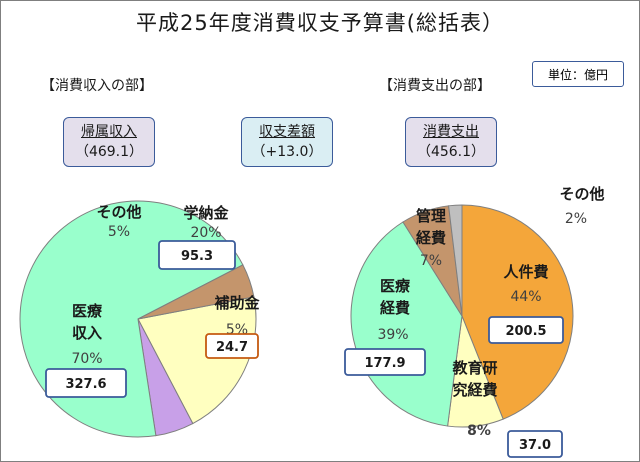 The width and height of the screenshot is (640, 462). Describe the element at coordinates (395, 308) in the screenshot. I see `pie1-slice-2-label: 経費` at that location.